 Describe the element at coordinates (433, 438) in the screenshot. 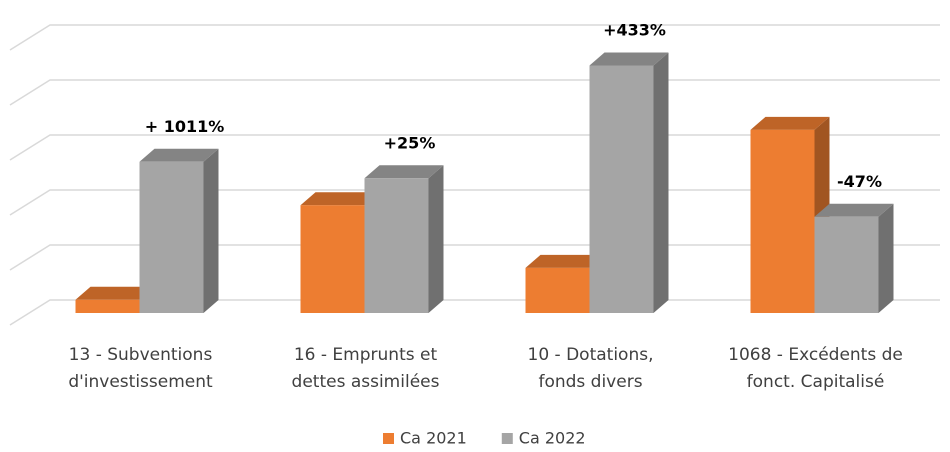

I see `legend-label: Ca 2021` at that location.